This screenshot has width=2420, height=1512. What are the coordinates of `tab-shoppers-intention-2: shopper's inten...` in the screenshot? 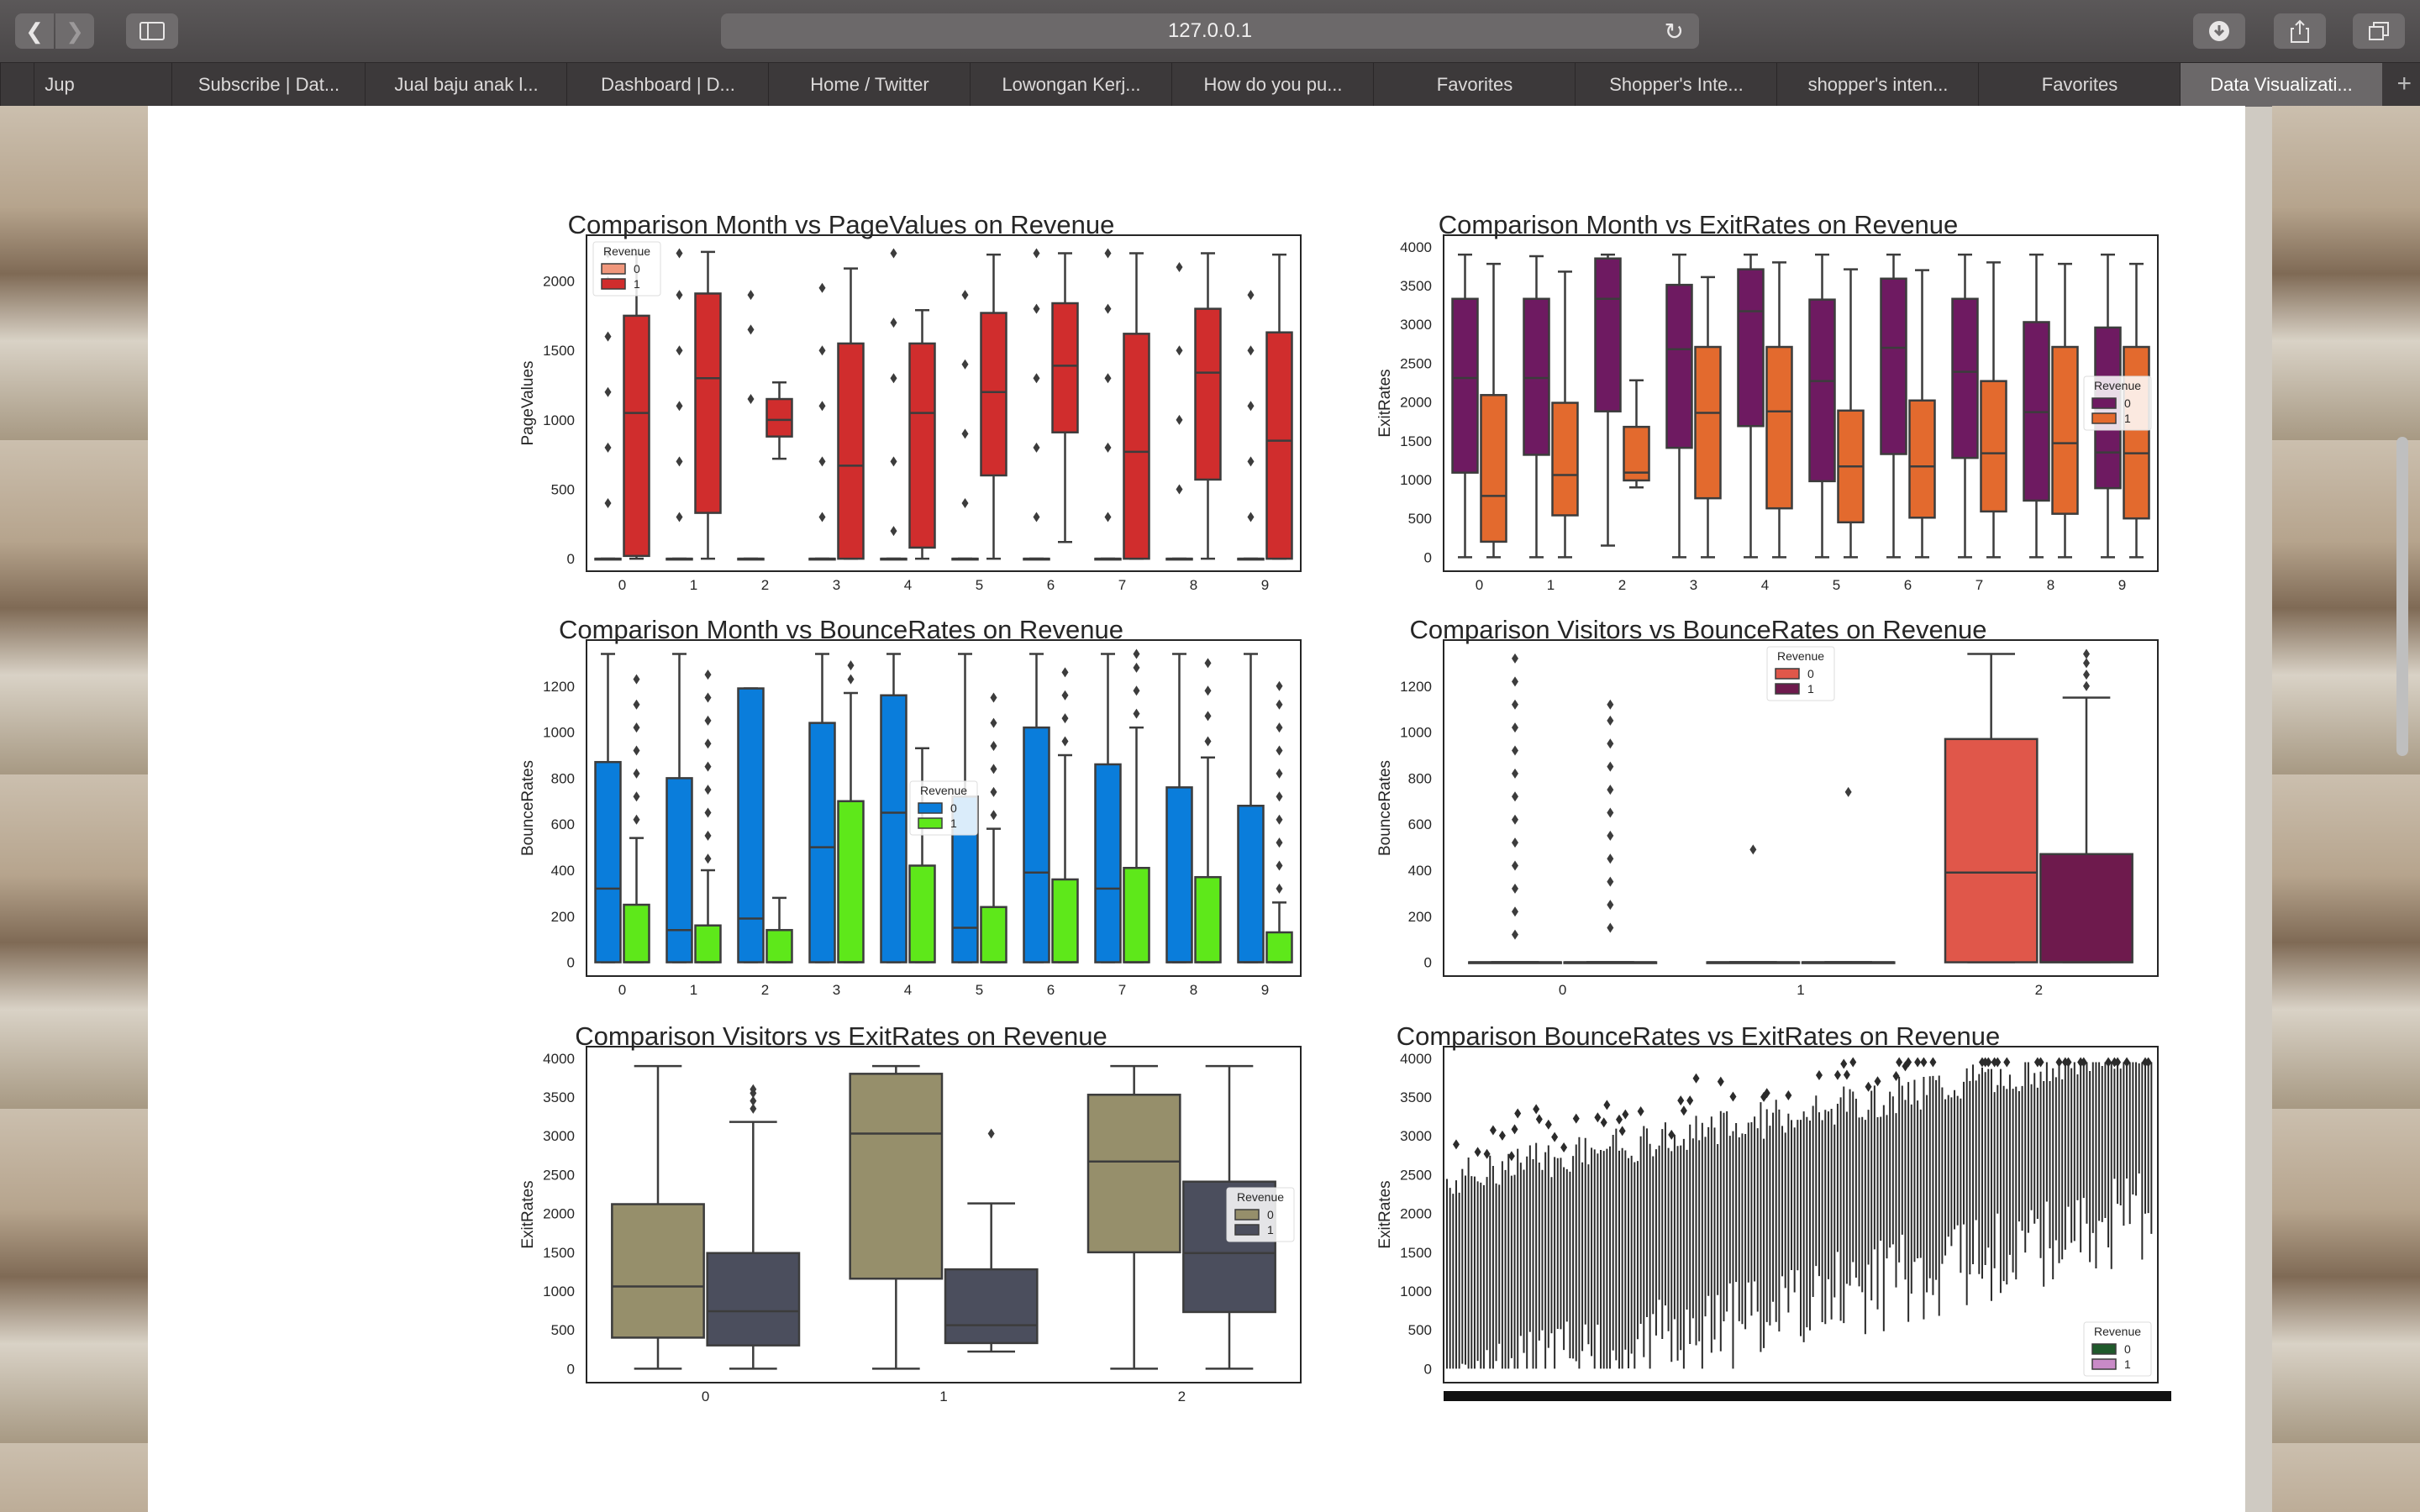 It's located at (1877, 85).